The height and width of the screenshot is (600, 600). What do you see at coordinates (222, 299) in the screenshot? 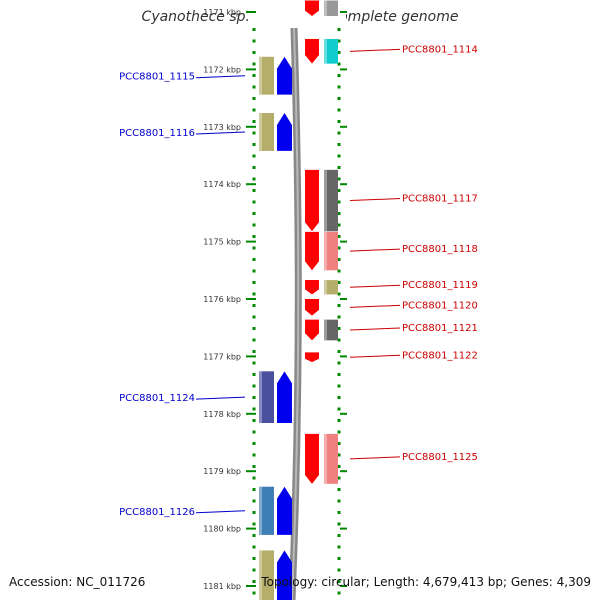
I see `scale-label: 1176 kbp` at bounding box center [222, 299].